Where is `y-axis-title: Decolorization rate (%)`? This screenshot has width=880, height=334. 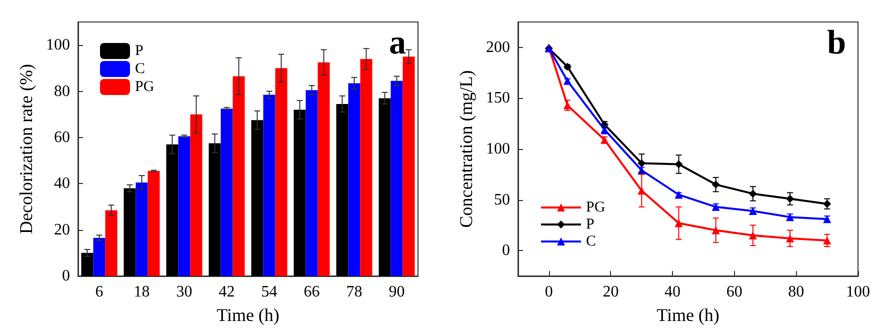
y-axis-title: Decolorization rate (%) is located at coordinates (26, 149).